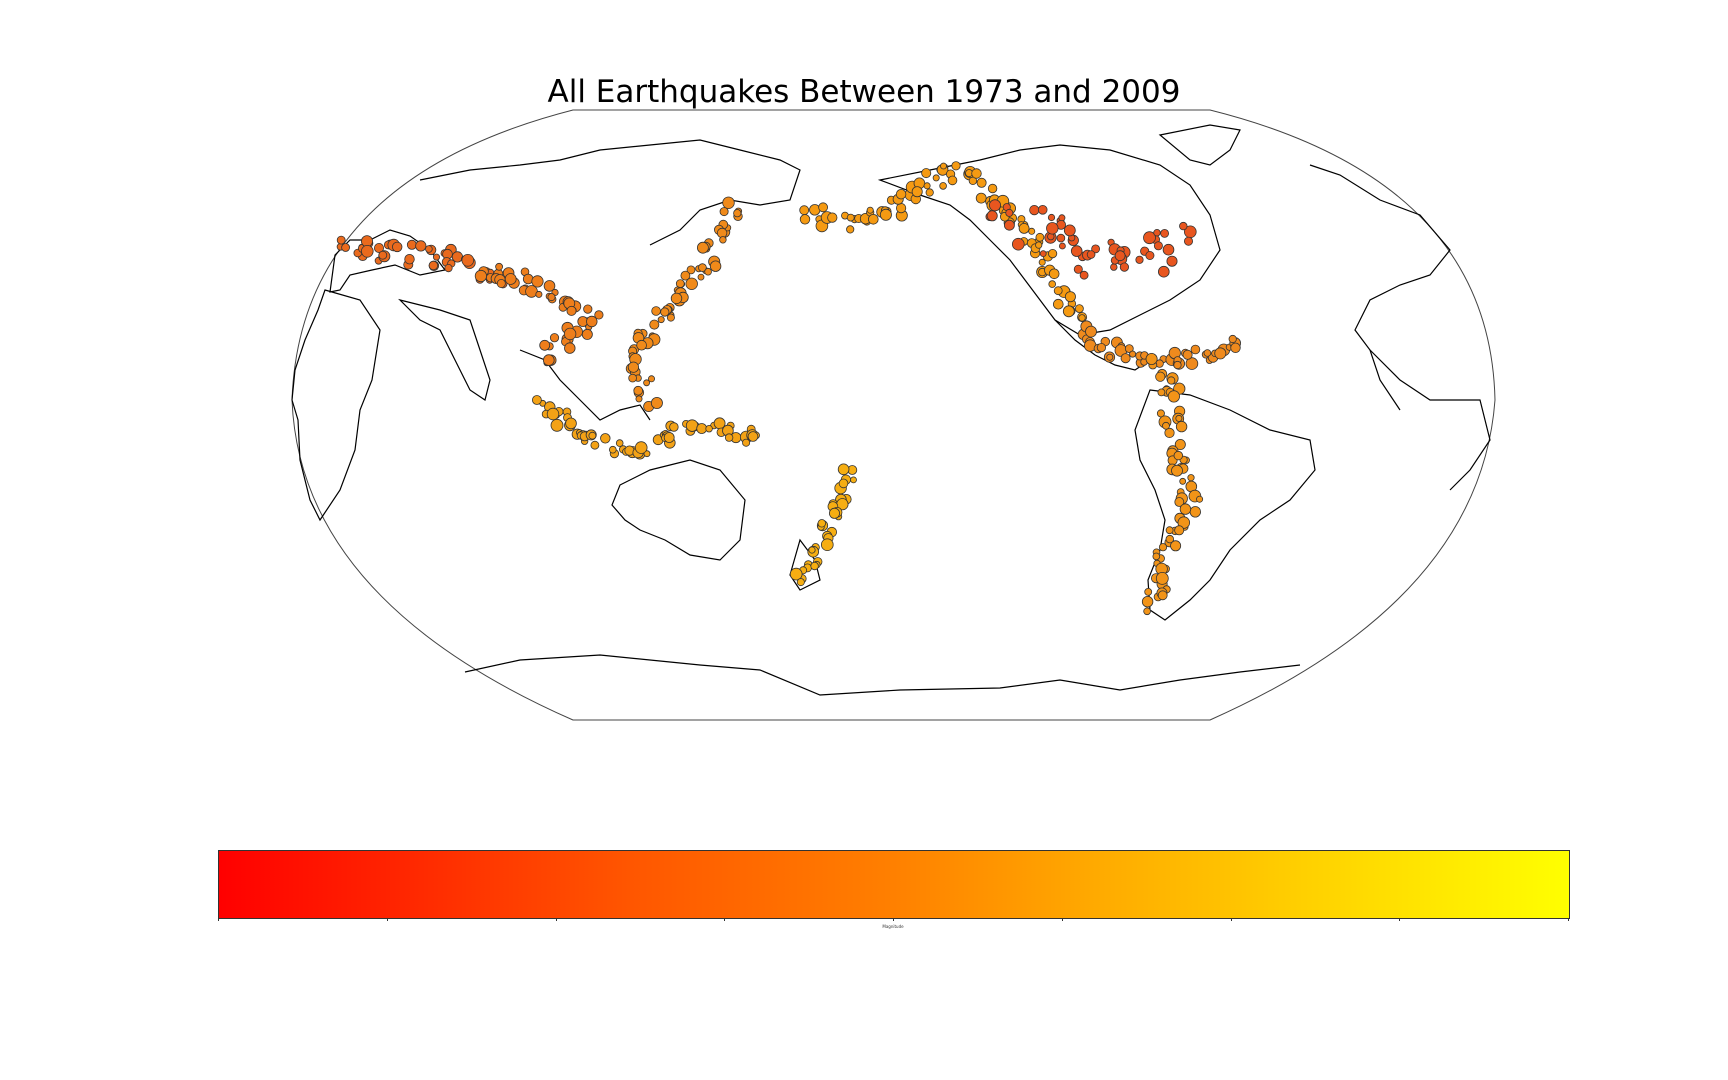 This screenshot has width=1728, height=1080. Describe the element at coordinates (894, 884) in the screenshot. I see `magnitude-colorbar` at that location.